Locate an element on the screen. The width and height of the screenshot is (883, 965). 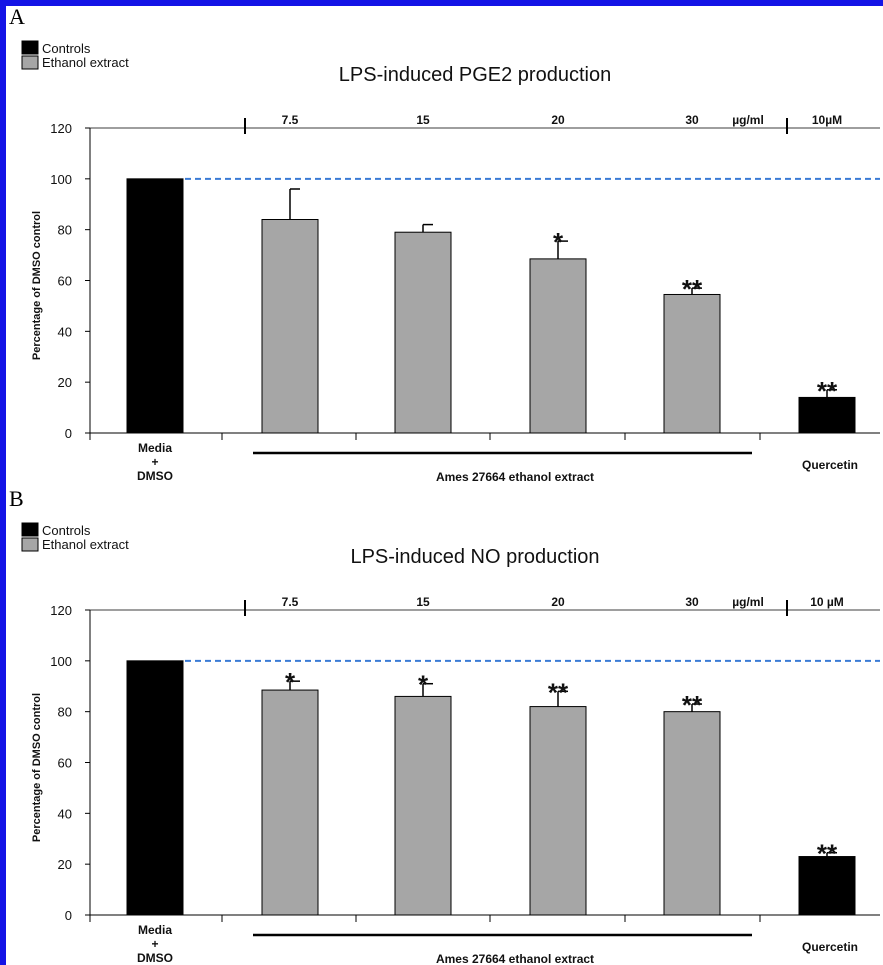
panel-letter: B is located at coordinates (16, 498).